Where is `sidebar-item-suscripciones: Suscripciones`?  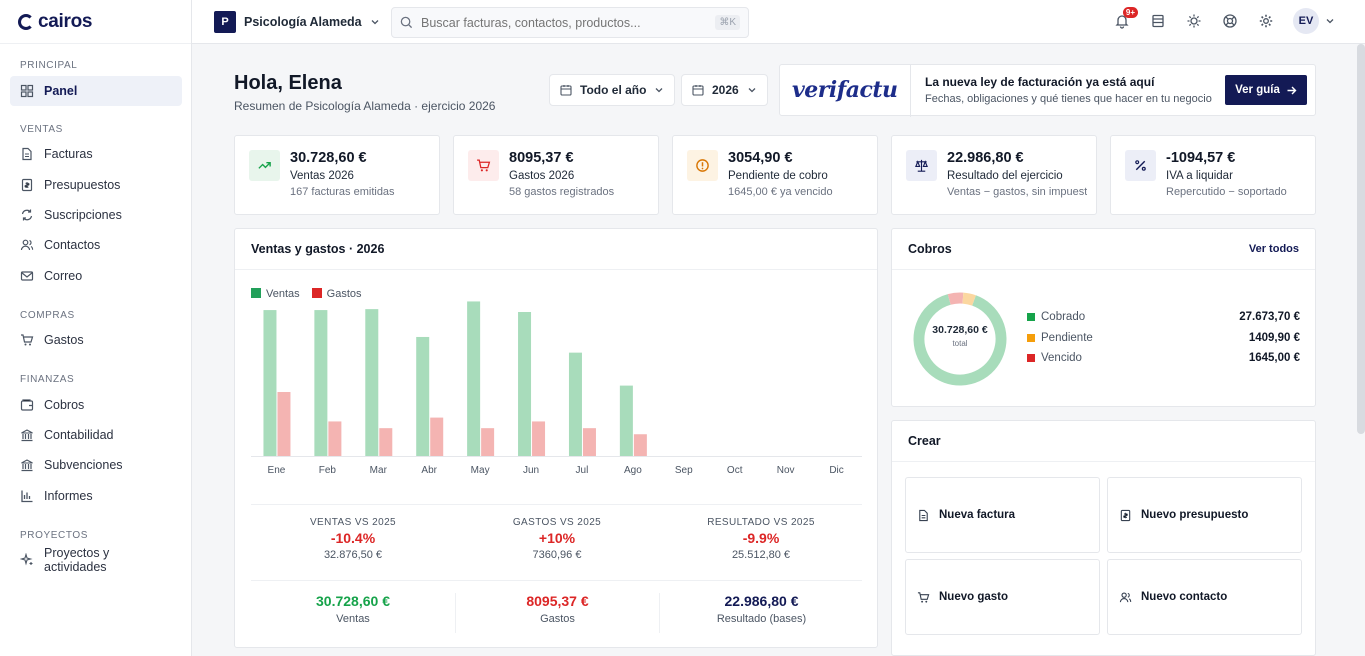
sidebar-item-suscripciones: Suscripciones is located at coordinates (96, 215).